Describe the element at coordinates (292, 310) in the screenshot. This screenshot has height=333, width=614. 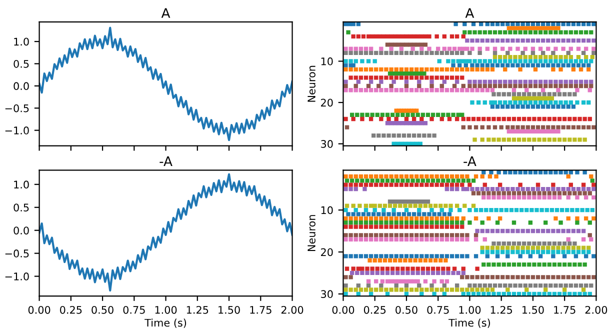
I see `x-tick-label: 2.00` at that location.